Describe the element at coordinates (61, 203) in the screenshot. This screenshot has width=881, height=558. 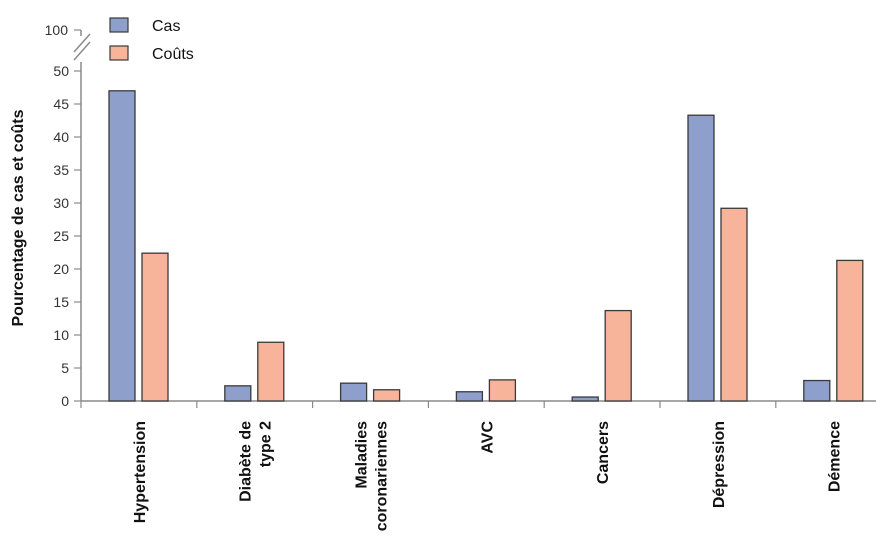
I see `y-tick-label: 30` at that location.